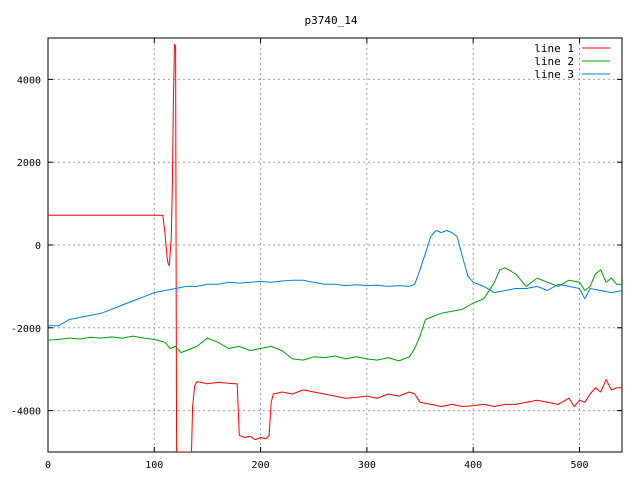  Describe the element at coordinates (261, 465) in the screenshot. I see `x-tick-label: 200` at that location.